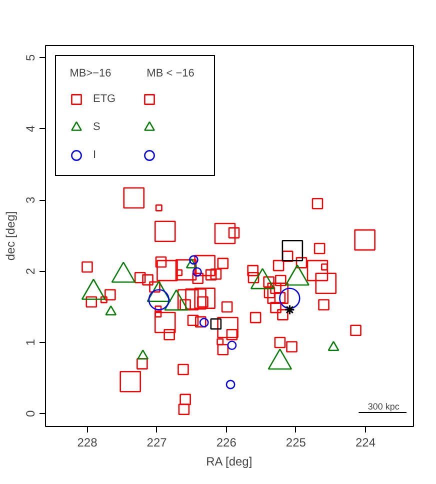 This screenshot has width=436, height=484. Describe the element at coordinates (296, 443) in the screenshot. I see `x-tick-label: 225` at that location.